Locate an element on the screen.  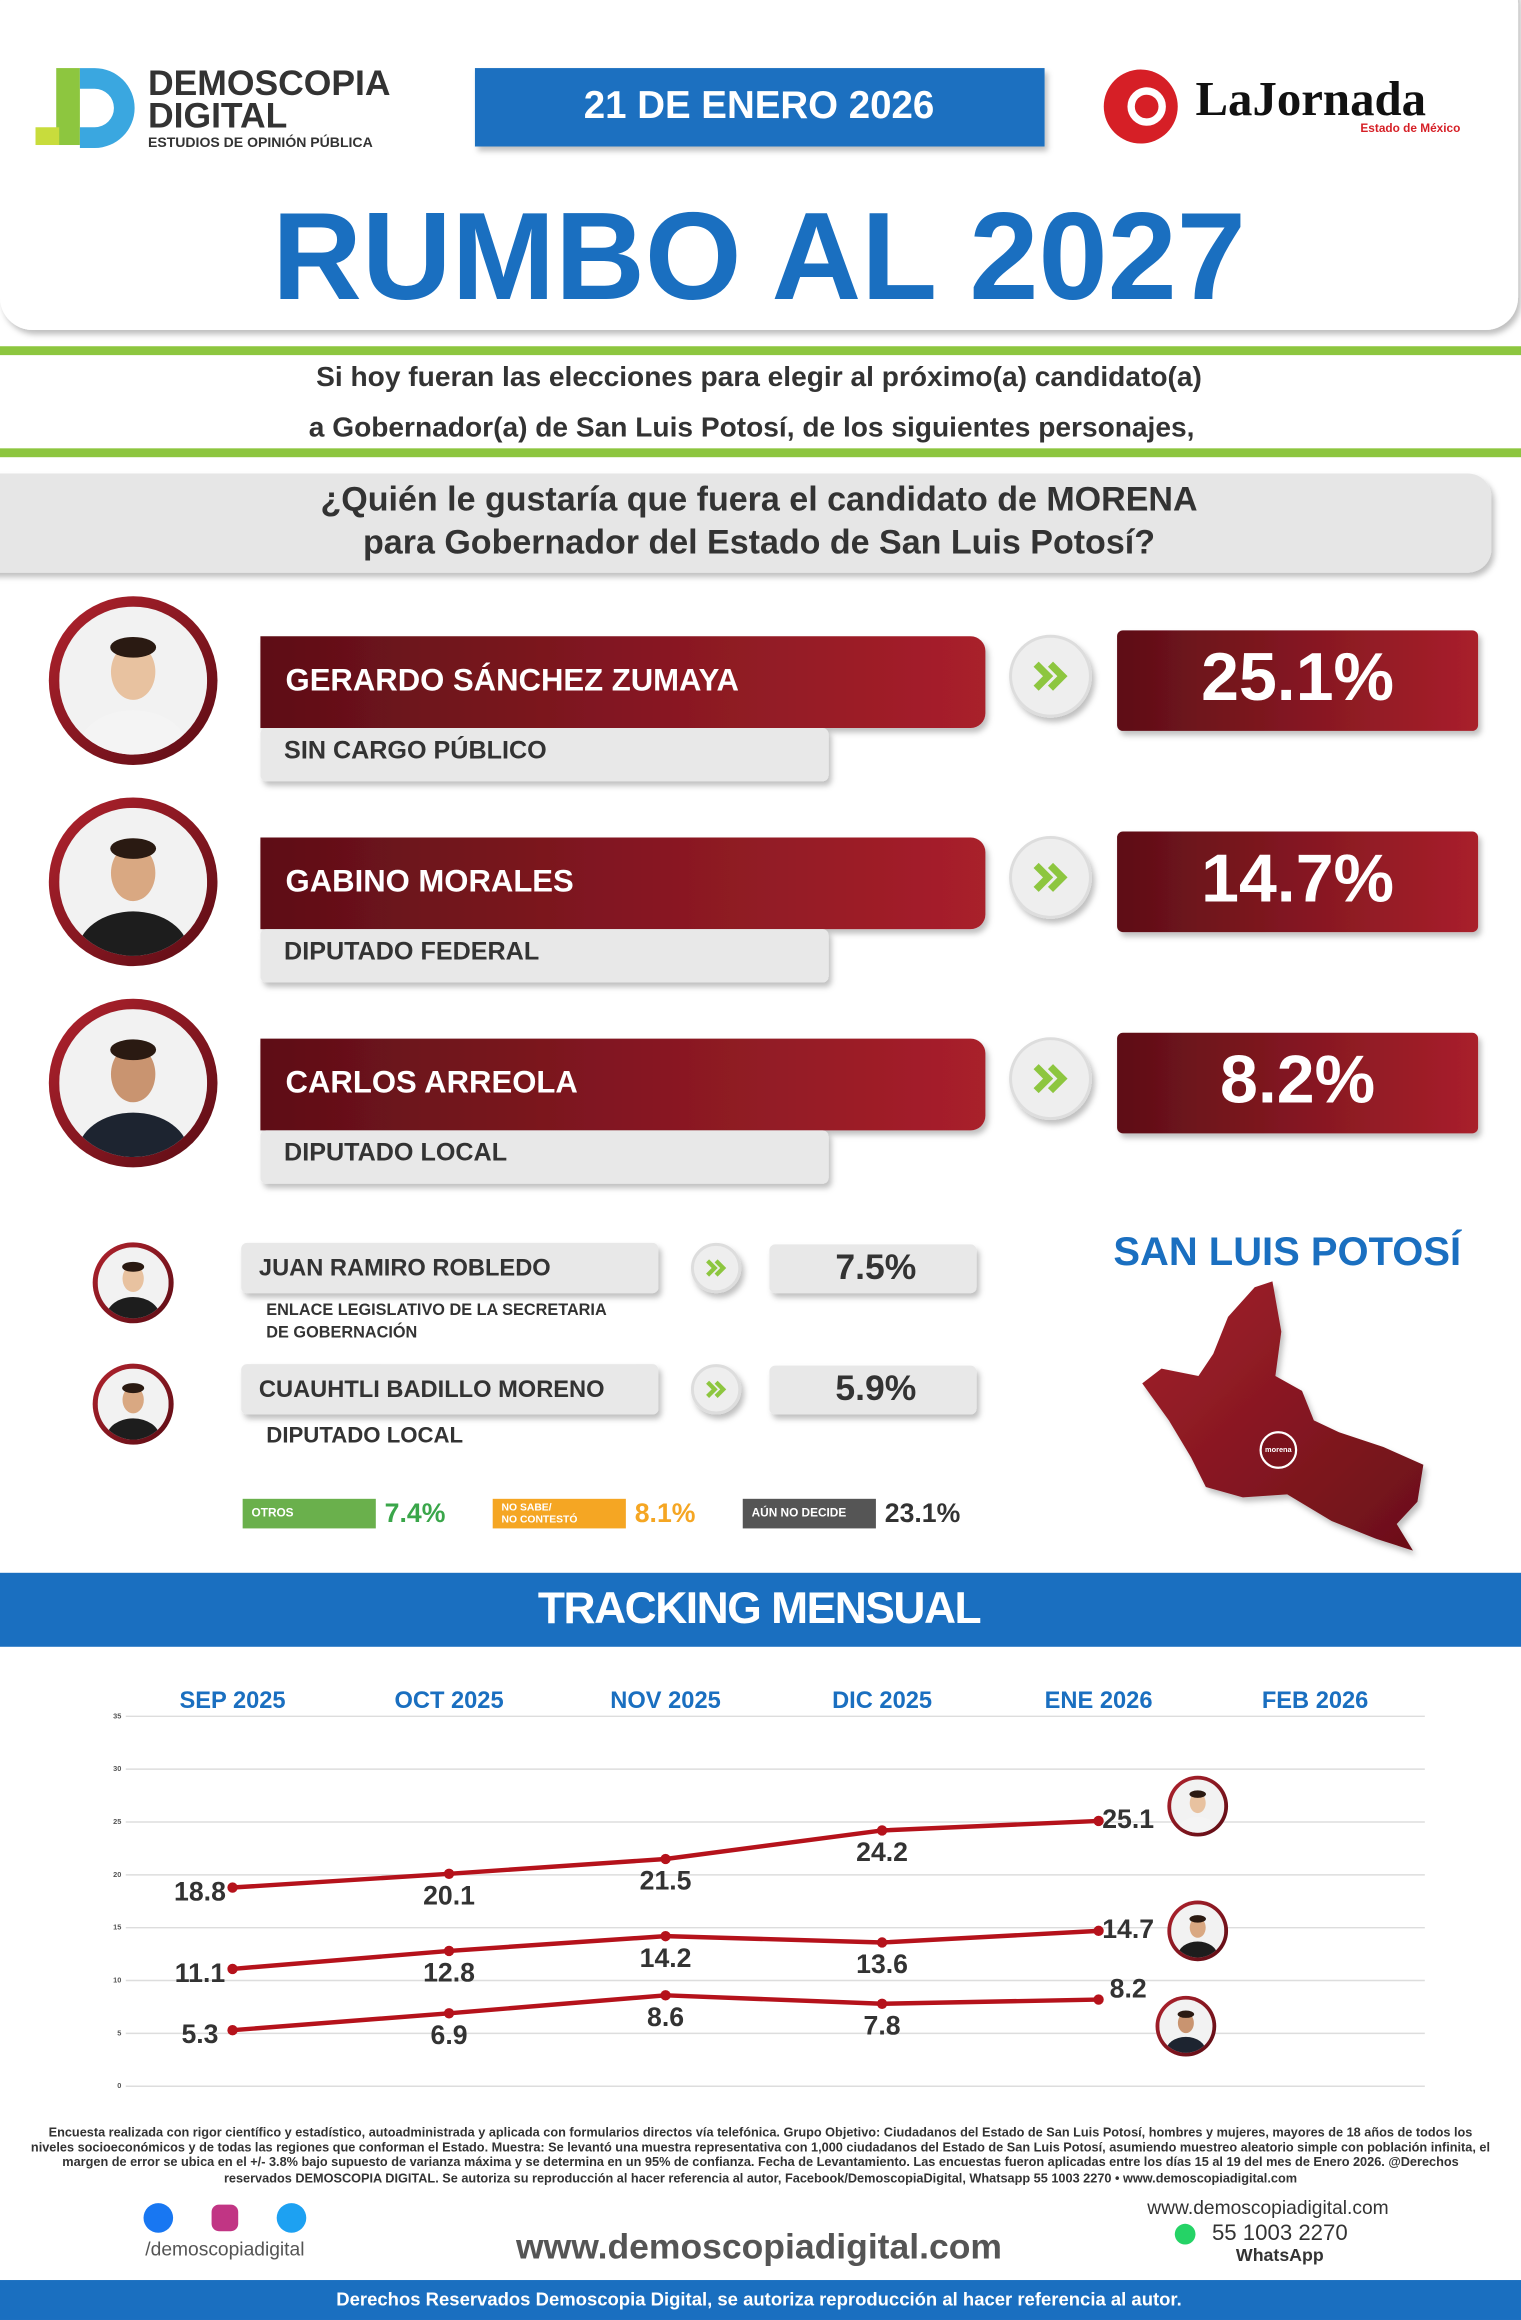
website: www.demoscopiadigital.com is located at coordinates (758, 2246).